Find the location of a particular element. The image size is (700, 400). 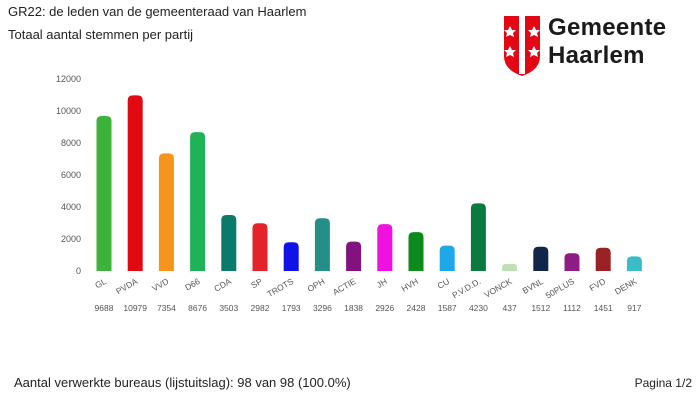

bar-pvdd is located at coordinates (478, 237).